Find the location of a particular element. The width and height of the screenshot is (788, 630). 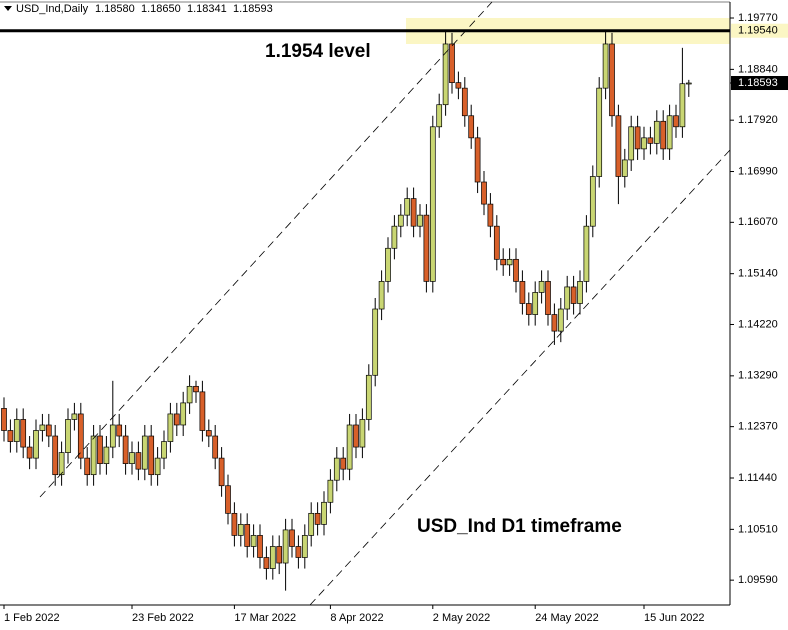

level-tag-bg is located at coordinates (759, 30).